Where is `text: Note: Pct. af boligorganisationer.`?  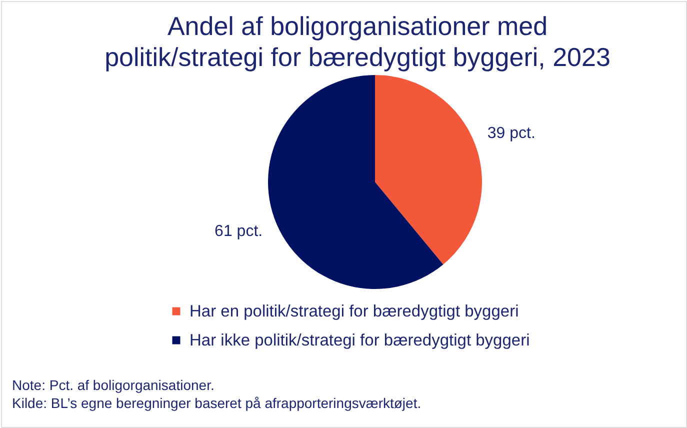
text: Note: Pct. af boligorganisationer. is located at coordinates (113, 385).